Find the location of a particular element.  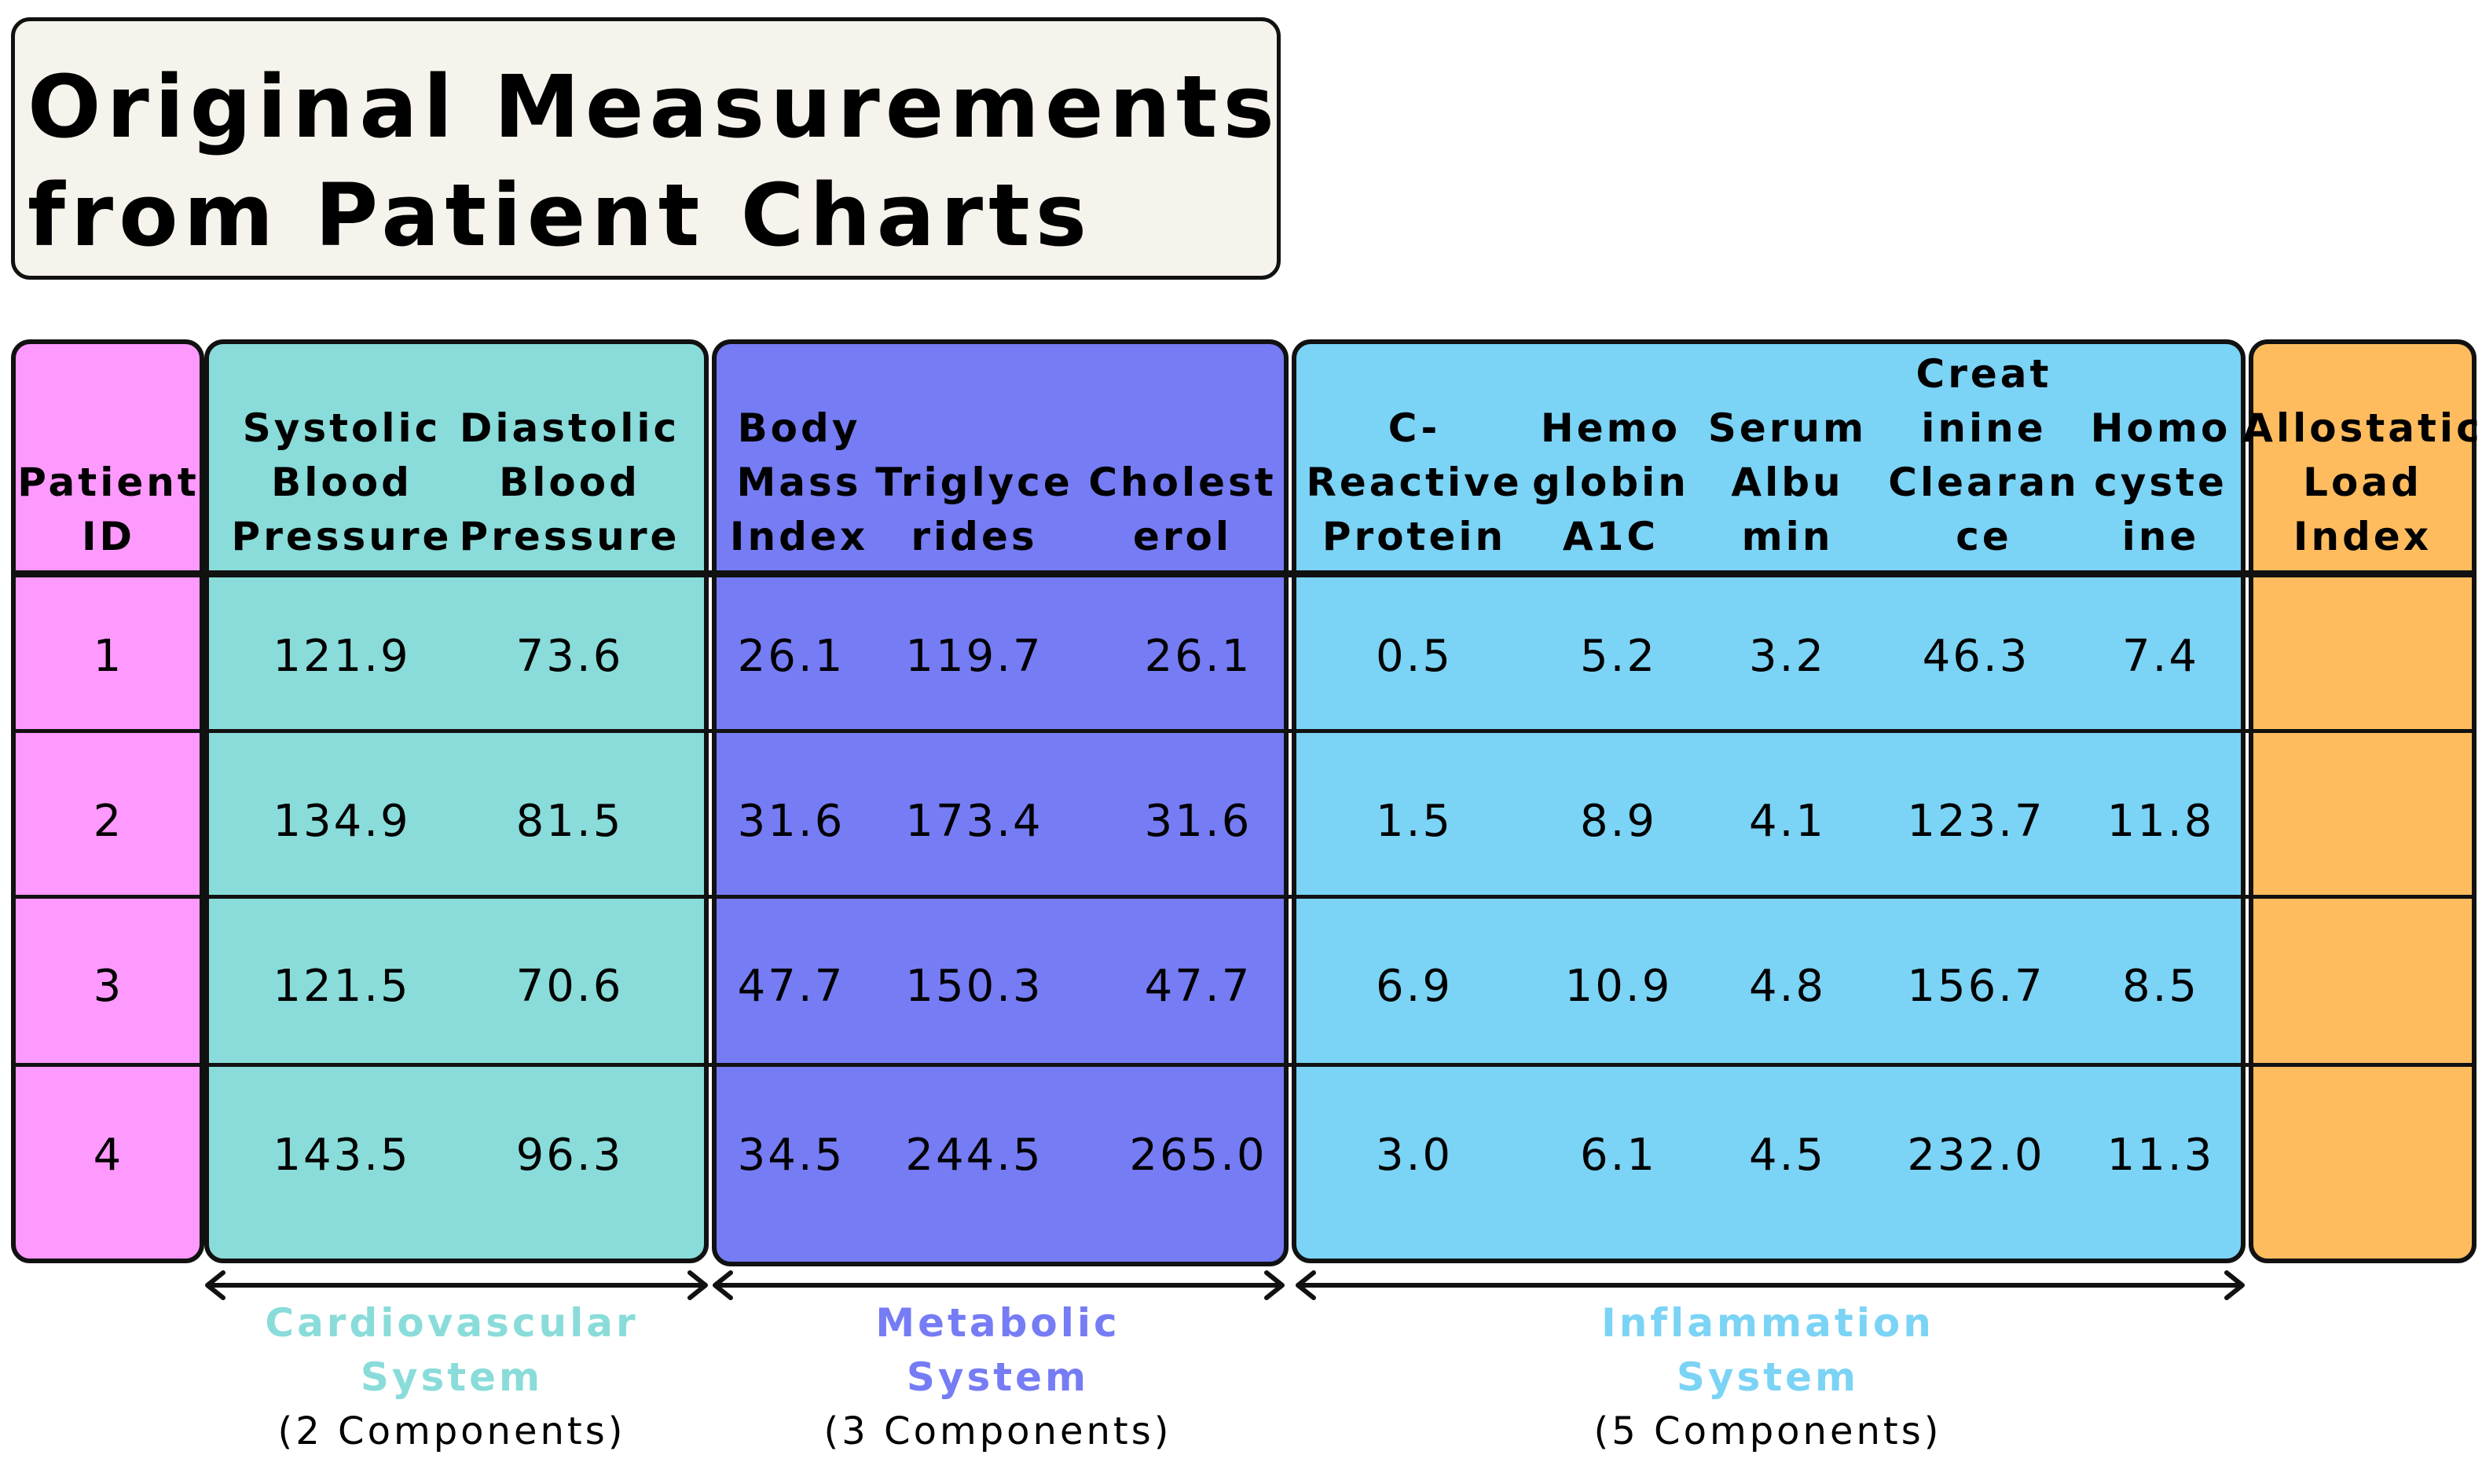

cell-hemoglobin-a1c: 5.2 is located at coordinates (1618, 656).